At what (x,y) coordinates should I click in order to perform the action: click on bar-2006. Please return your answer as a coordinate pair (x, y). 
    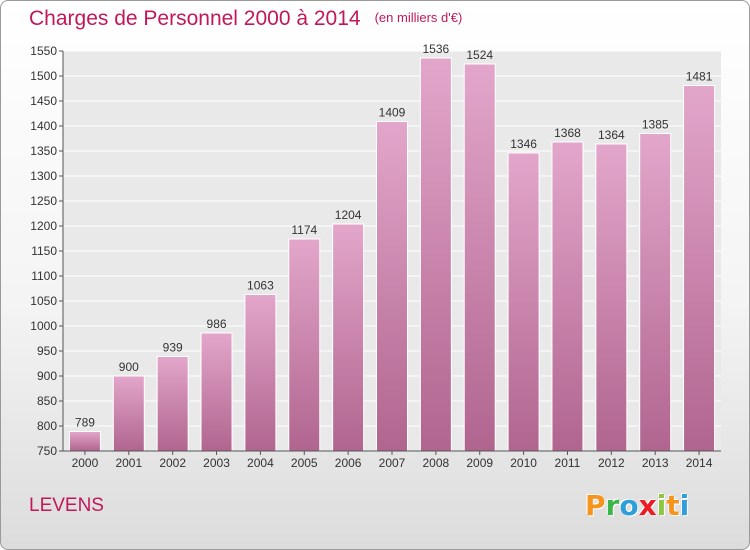
    Looking at the image, I should click on (348, 337).